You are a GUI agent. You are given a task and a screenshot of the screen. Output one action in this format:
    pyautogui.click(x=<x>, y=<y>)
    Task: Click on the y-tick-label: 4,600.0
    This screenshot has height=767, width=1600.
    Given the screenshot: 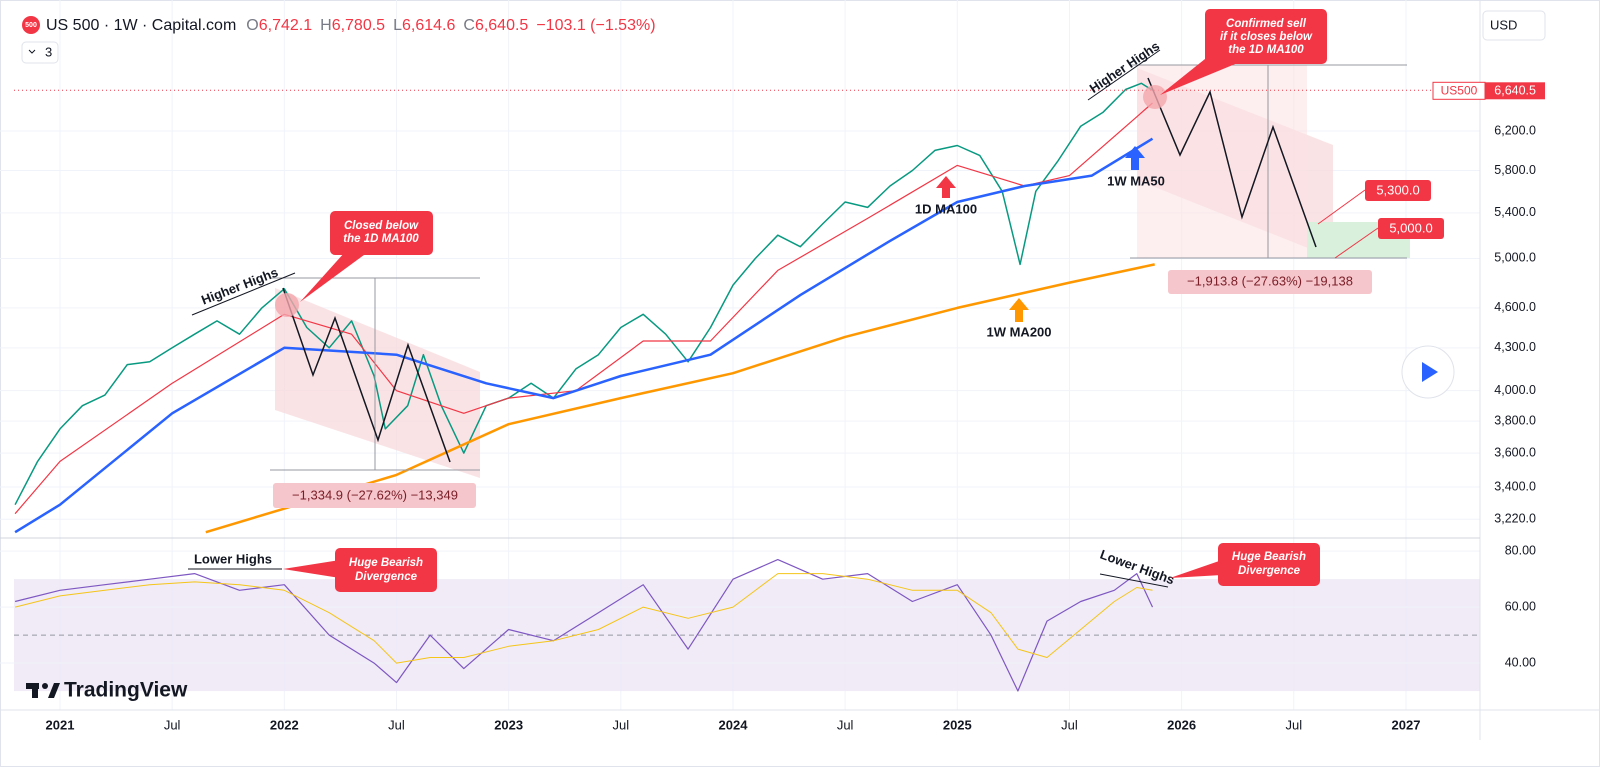 What is the action you would take?
    pyautogui.click(x=1515, y=307)
    